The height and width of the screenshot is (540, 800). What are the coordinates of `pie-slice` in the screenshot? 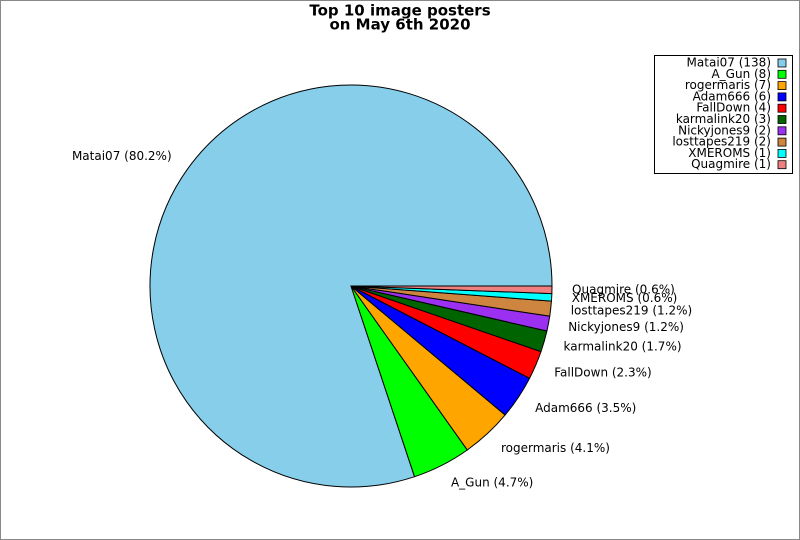 It's located at (451, 290).